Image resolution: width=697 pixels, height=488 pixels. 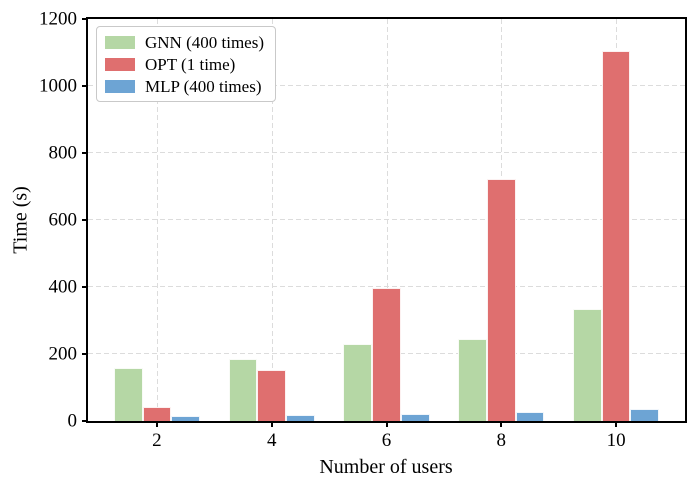 What do you see at coordinates (190, 64) in the screenshot?
I see `legend-label-opt: OPT (1 time)` at bounding box center [190, 64].